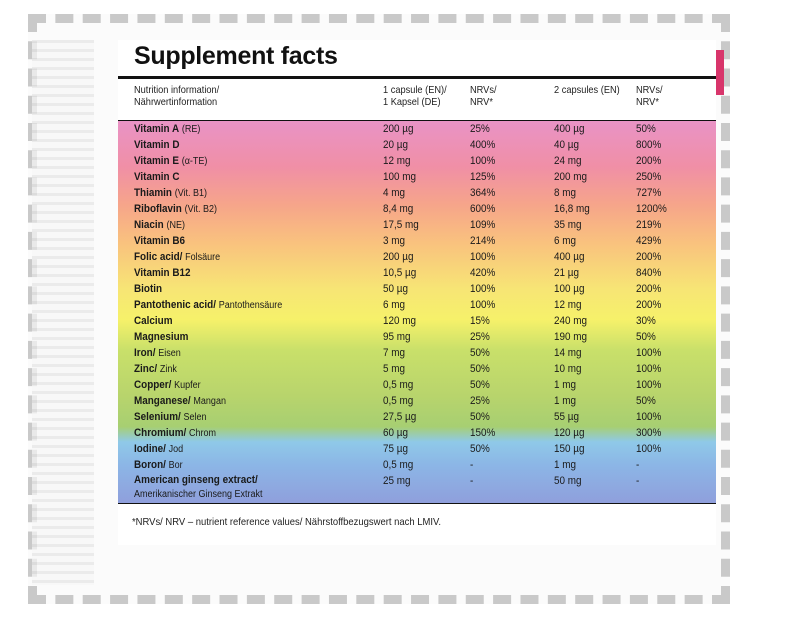 The image size is (788, 630). Describe the element at coordinates (649, 241) in the screenshot. I see `nrv-value: 429%` at that location.